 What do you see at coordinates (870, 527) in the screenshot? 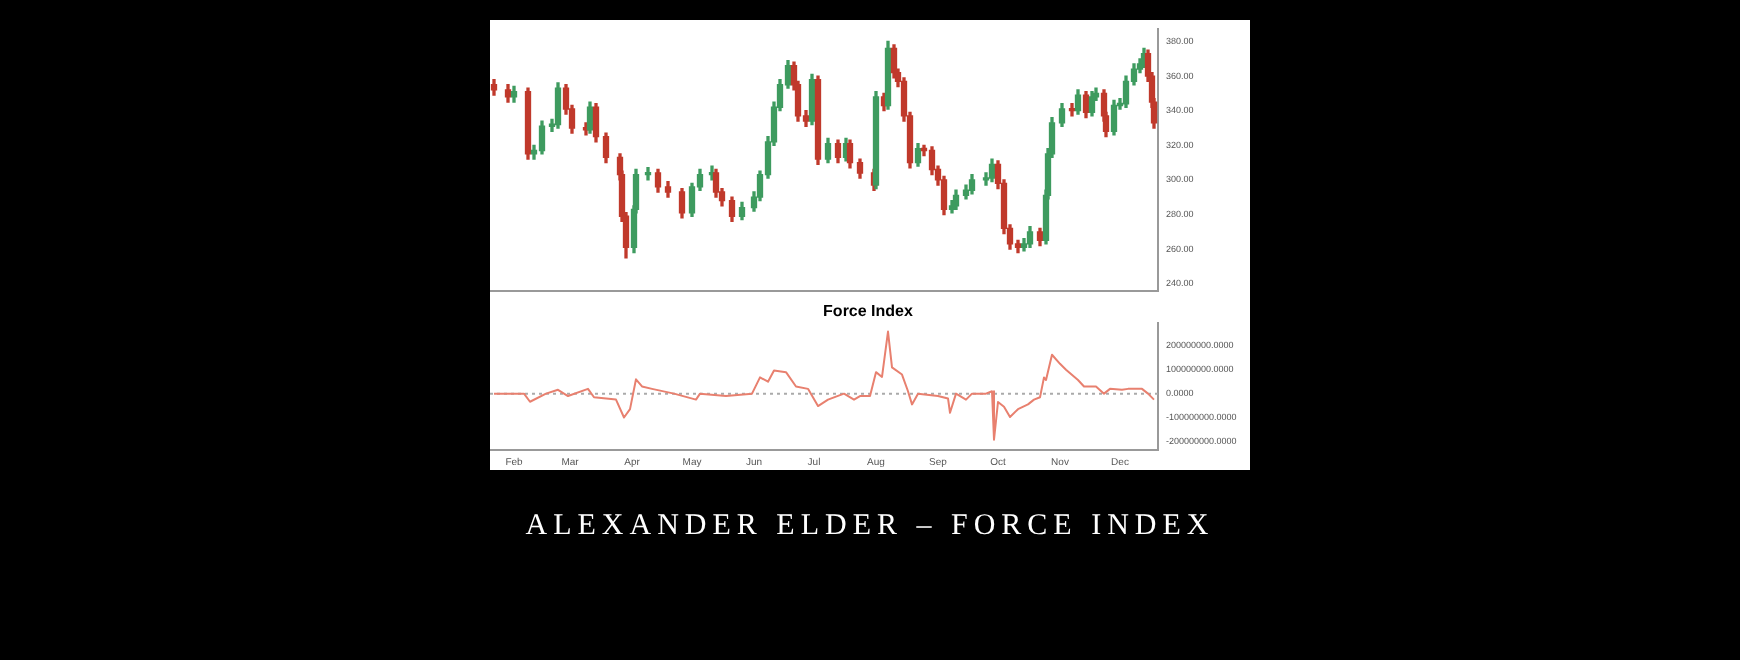
I see `text: ALEXANDER ELDER – FORCE INDEX` at bounding box center [870, 527].